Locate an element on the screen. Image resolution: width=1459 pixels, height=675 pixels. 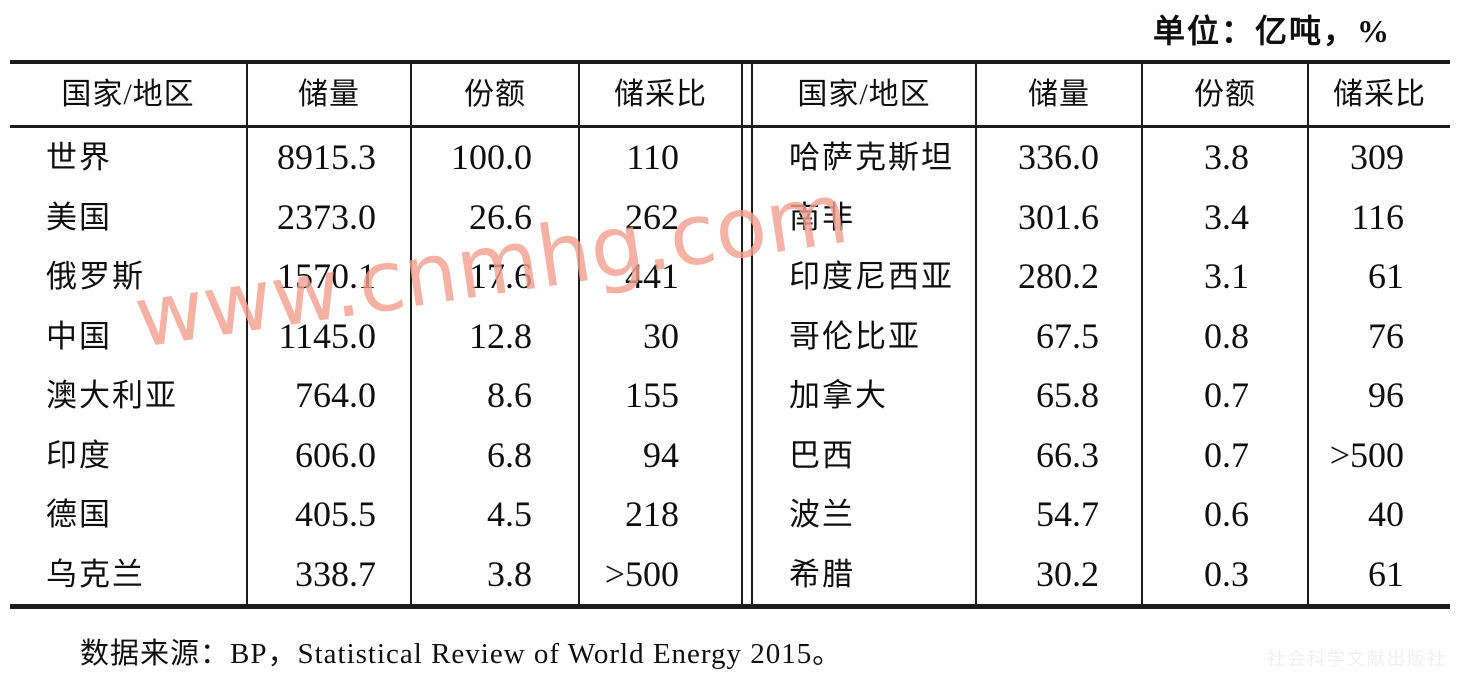
cell-reserves-right: 67.5 is located at coordinates (1058, 336).